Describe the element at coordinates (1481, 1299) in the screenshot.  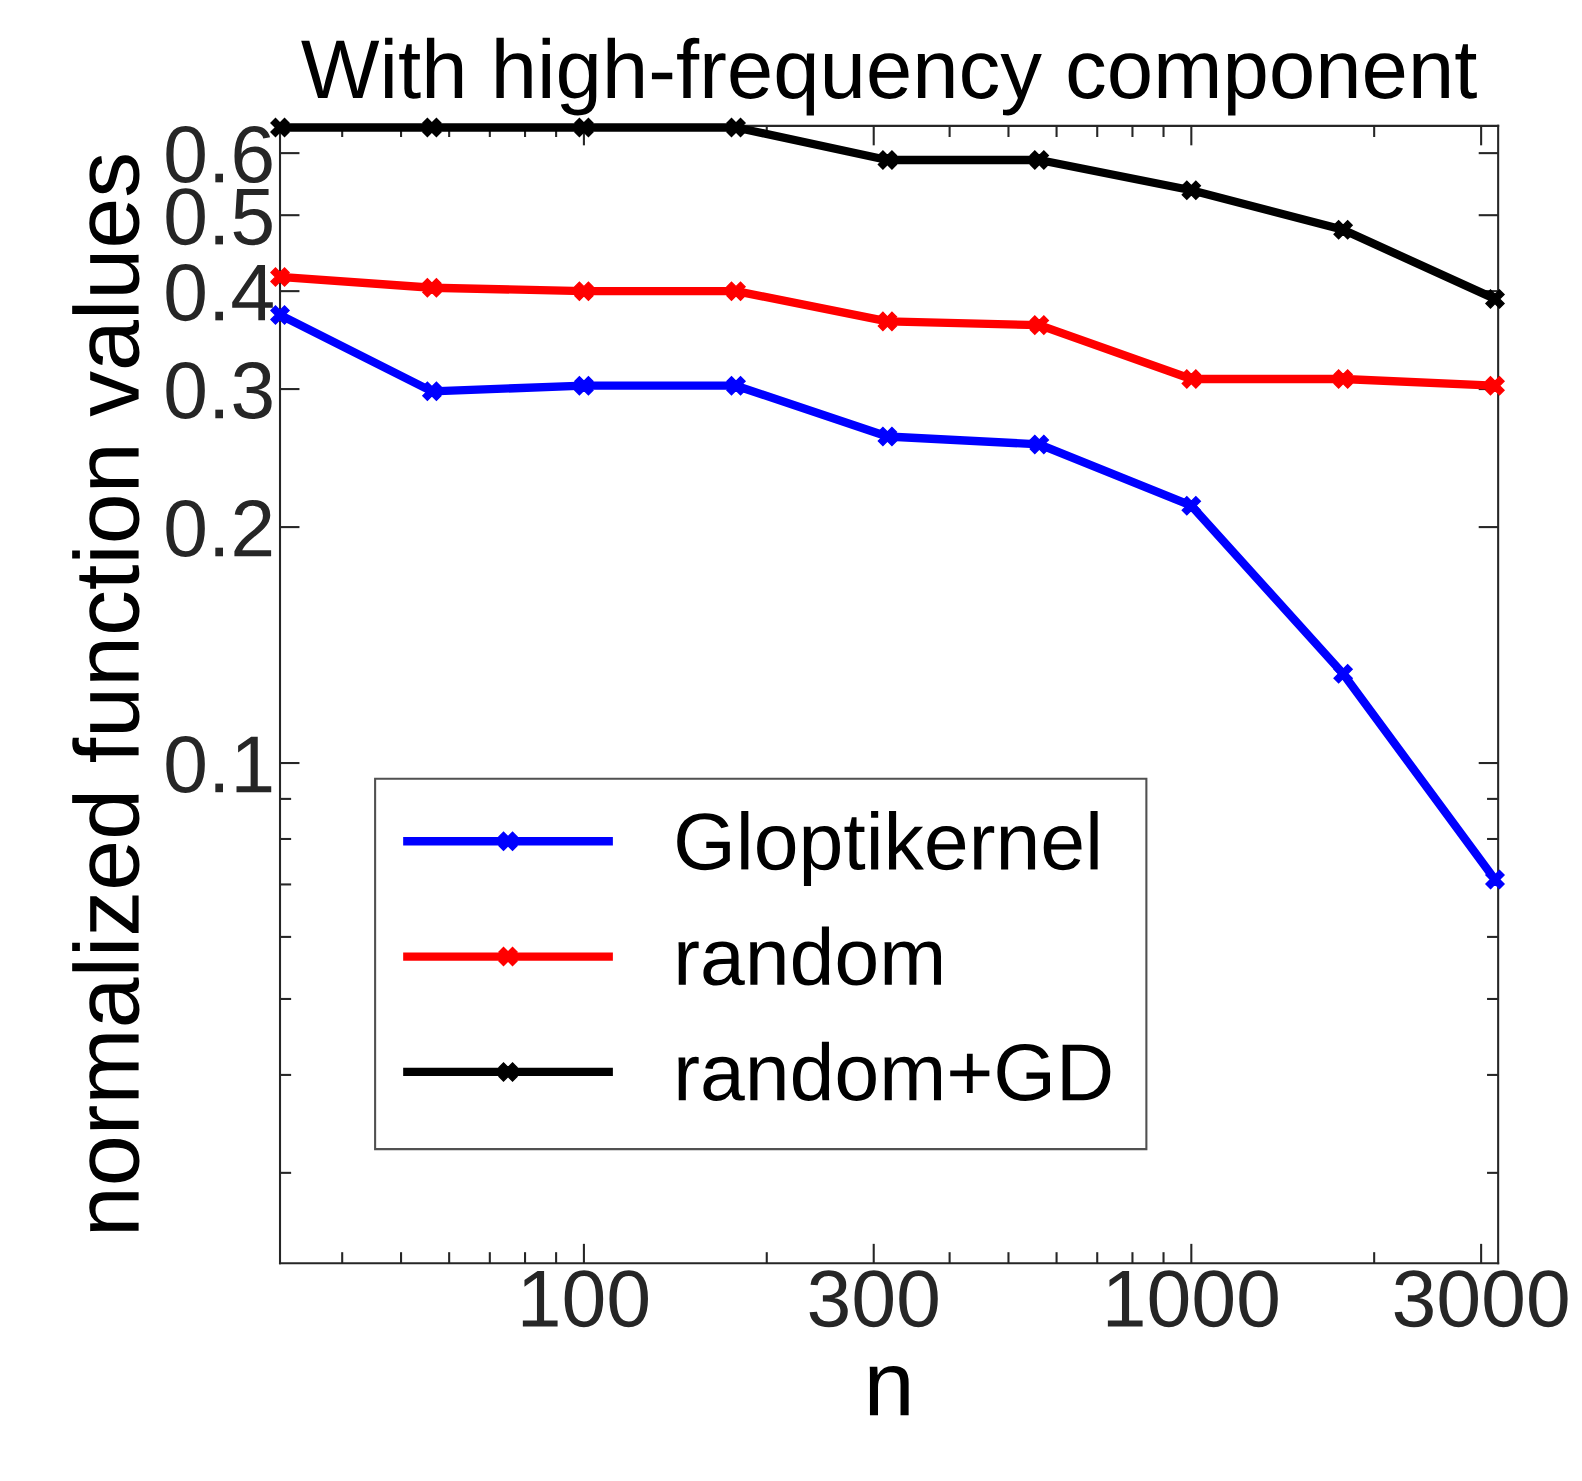
I see `x-tick-label: 3000` at that location.